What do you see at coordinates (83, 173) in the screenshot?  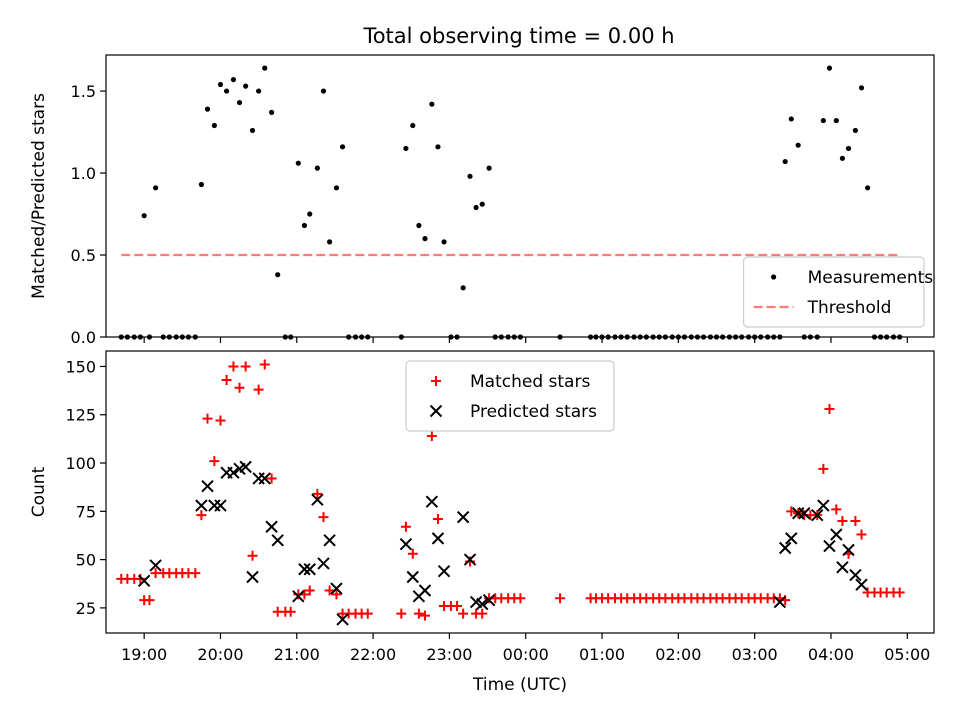 I see `y-tick-label: 1.0` at bounding box center [83, 173].